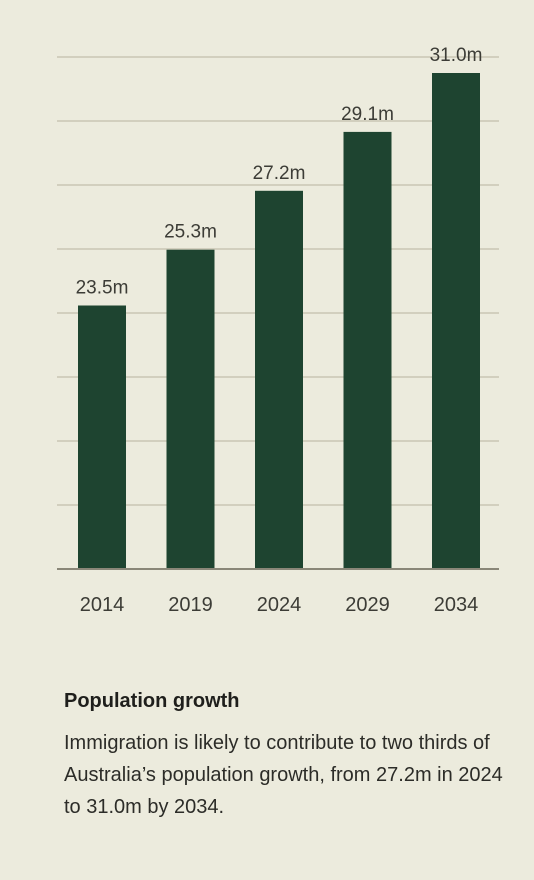 Image resolution: width=534 pixels, height=880 pixels. Describe the element at coordinates (456, 605) in the screenshot. I see `x-tick-2034: 2034` at that location.